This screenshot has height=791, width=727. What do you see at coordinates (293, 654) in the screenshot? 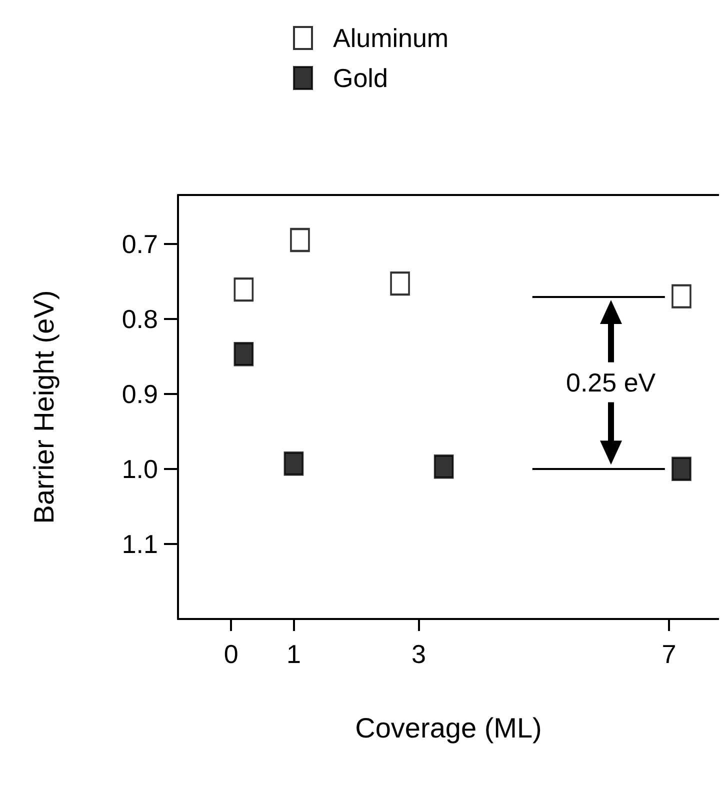
I see `x-tick-label: 1` at bounding box center [293, 654].